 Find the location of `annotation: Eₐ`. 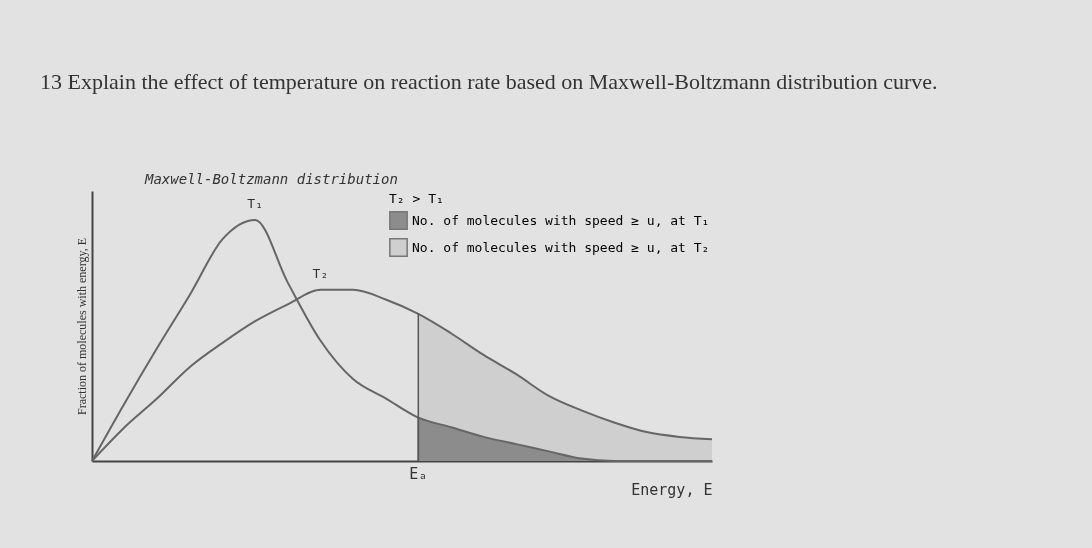

annotation: Eₐ is located at coordinates (418, 474).